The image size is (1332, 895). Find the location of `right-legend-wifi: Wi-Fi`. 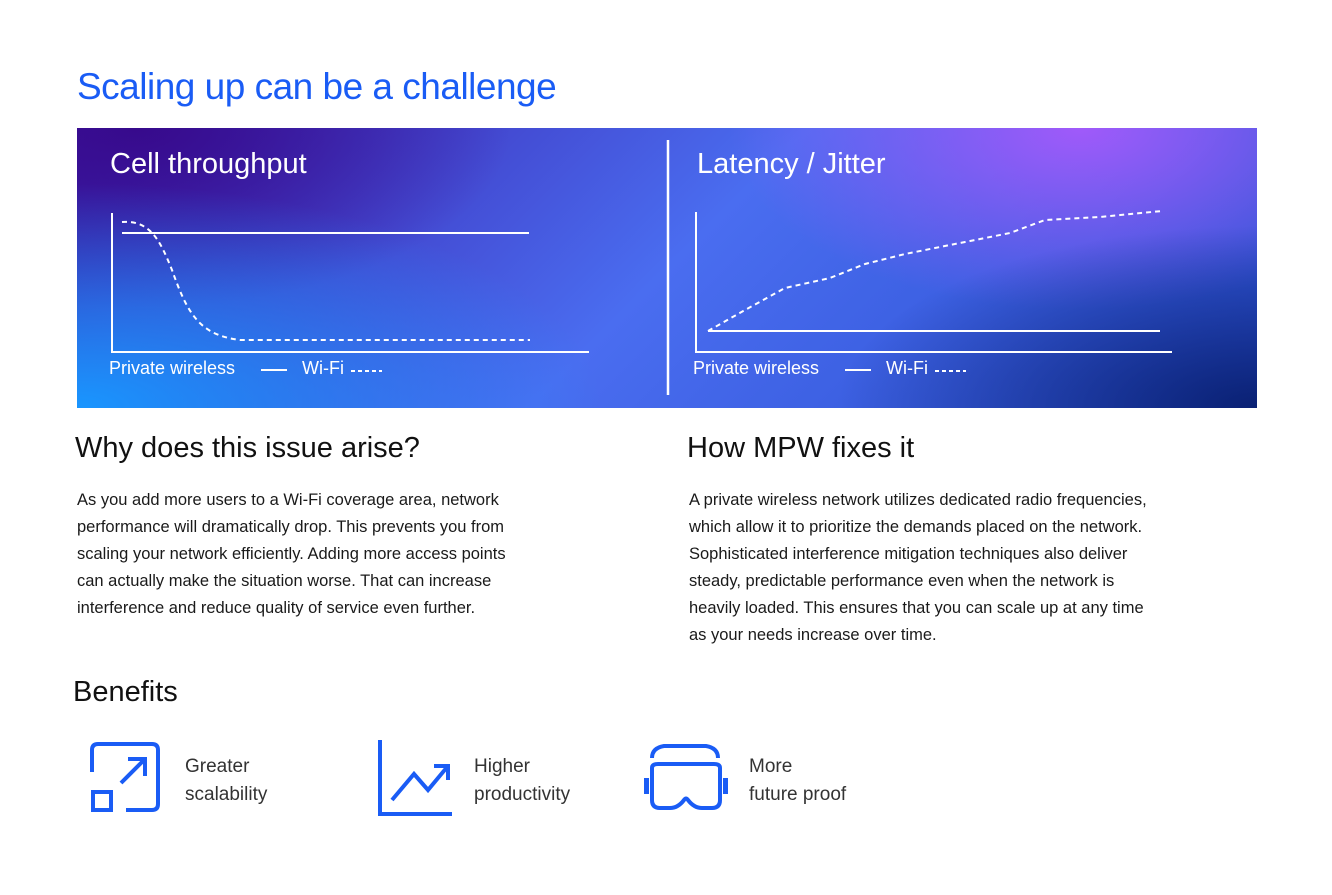

right-legend-wifi: Wi-Fi is located at coordinates (907, 368).